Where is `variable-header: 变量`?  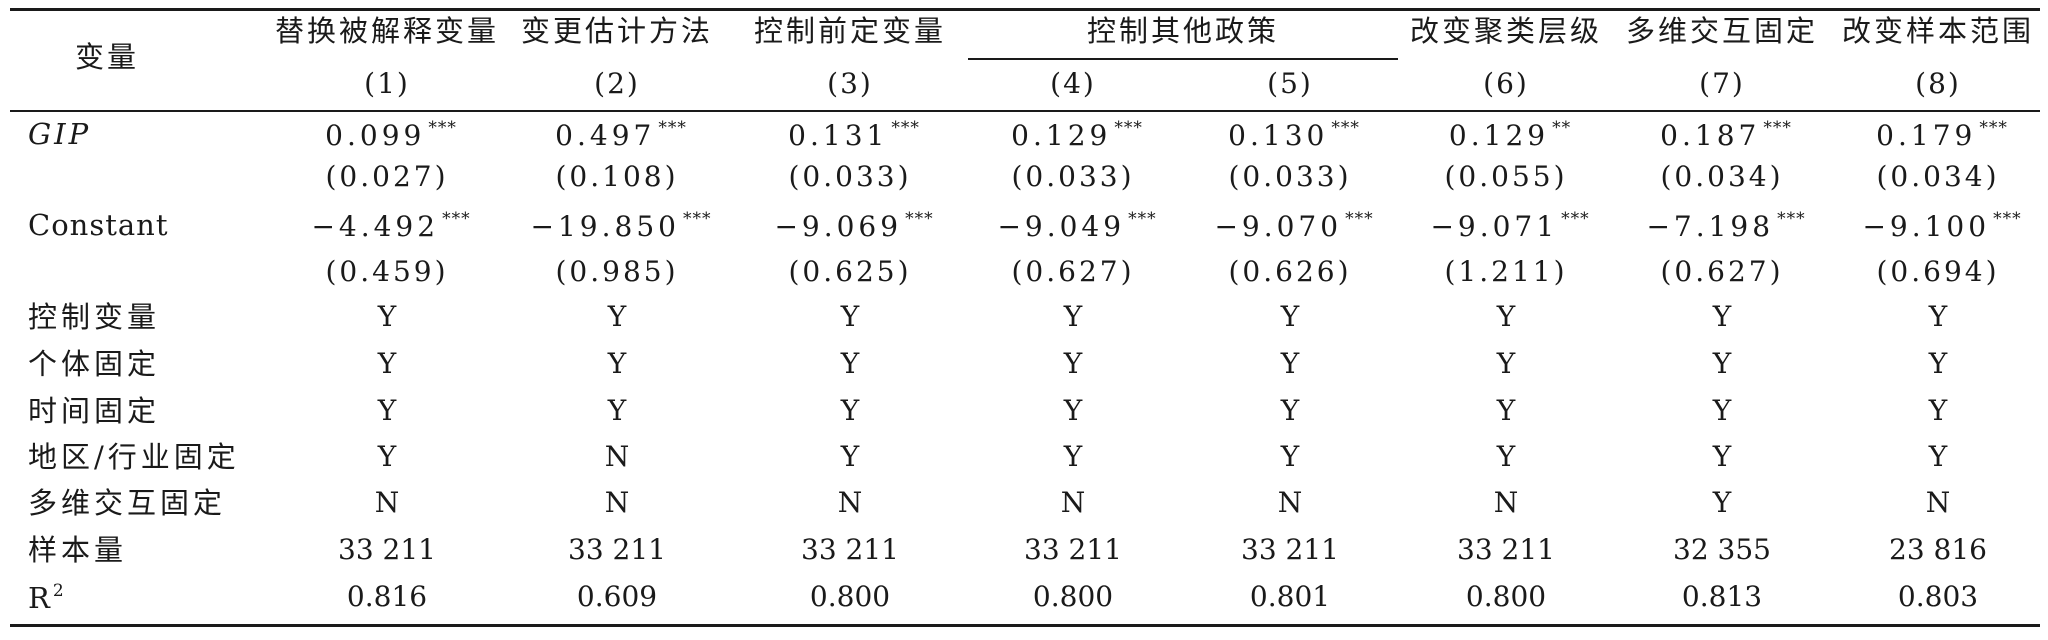 variable-header: 变量 is located at coordinates (107, 57).